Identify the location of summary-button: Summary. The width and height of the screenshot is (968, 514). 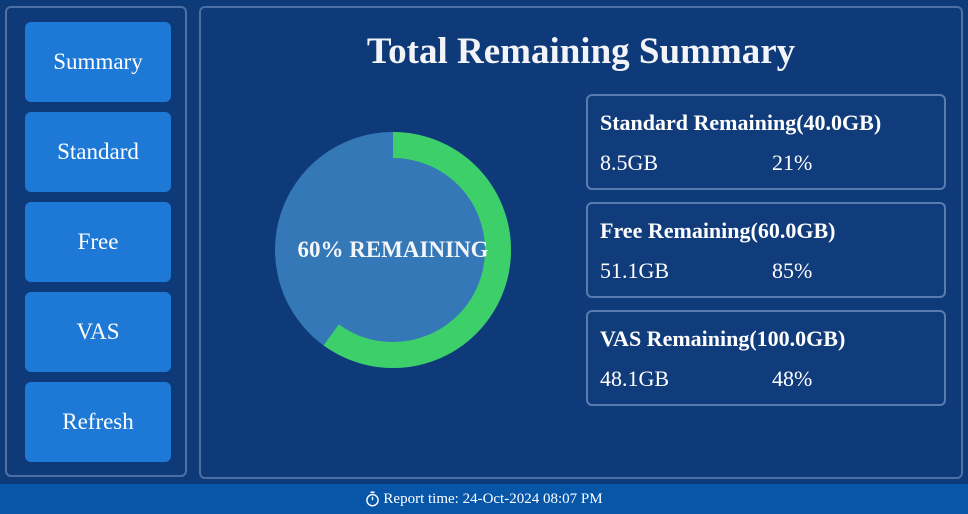
(98, 62).